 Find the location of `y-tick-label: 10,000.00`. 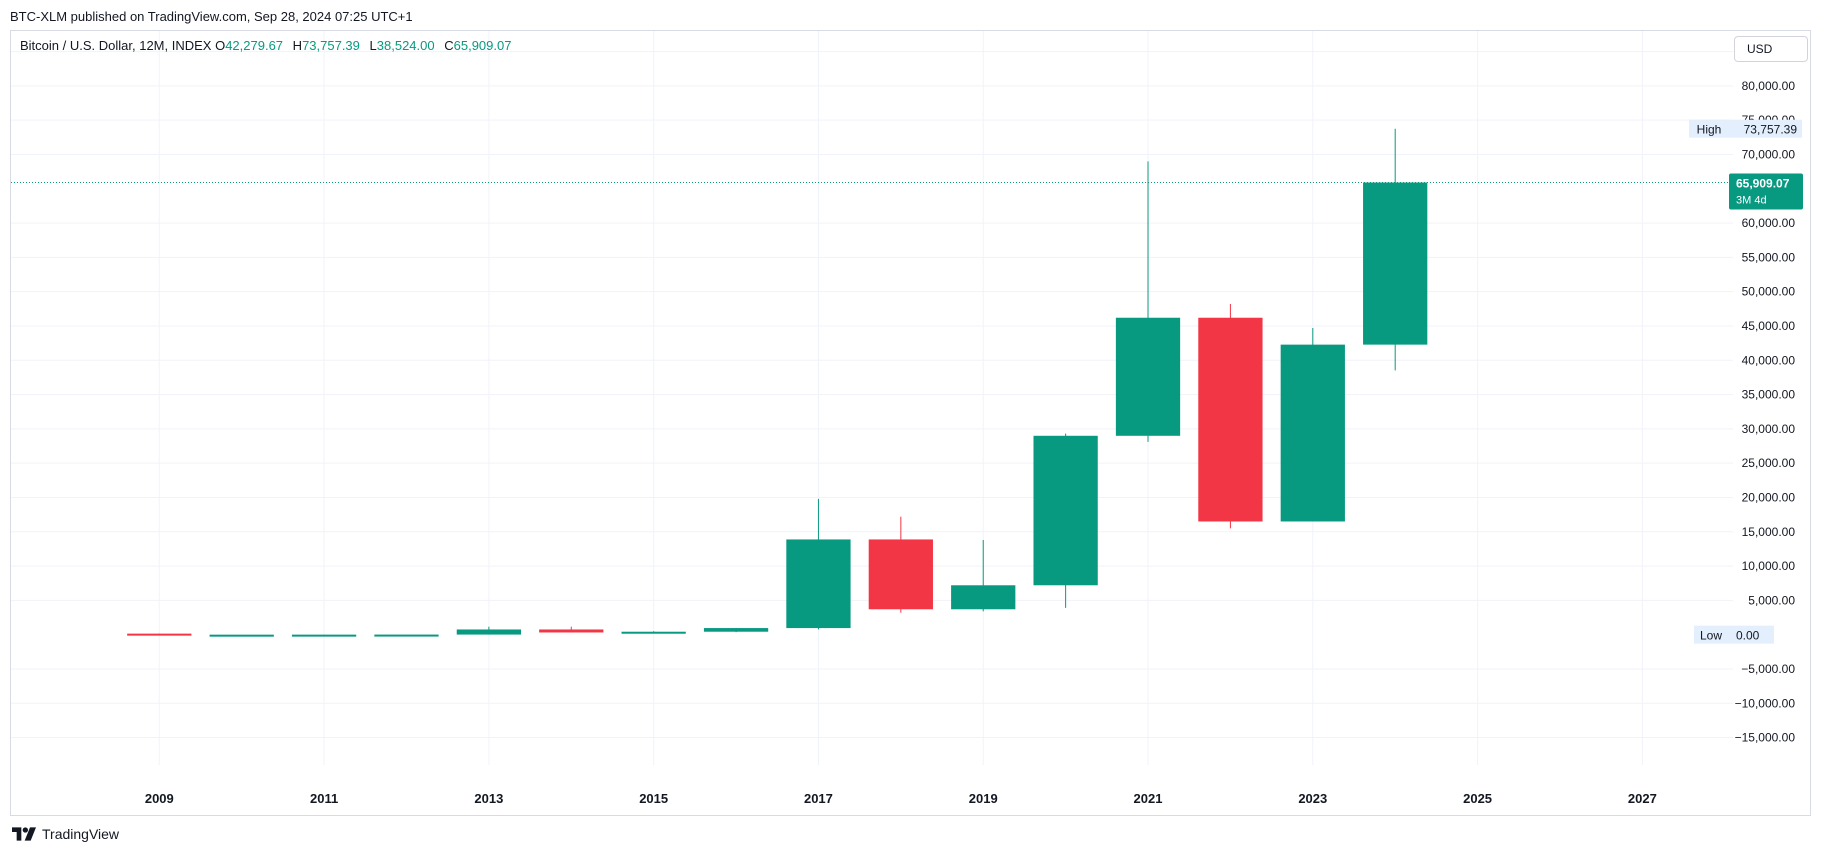

y-tick-label: 10,000.00 is located at coordinates (1769, 566).